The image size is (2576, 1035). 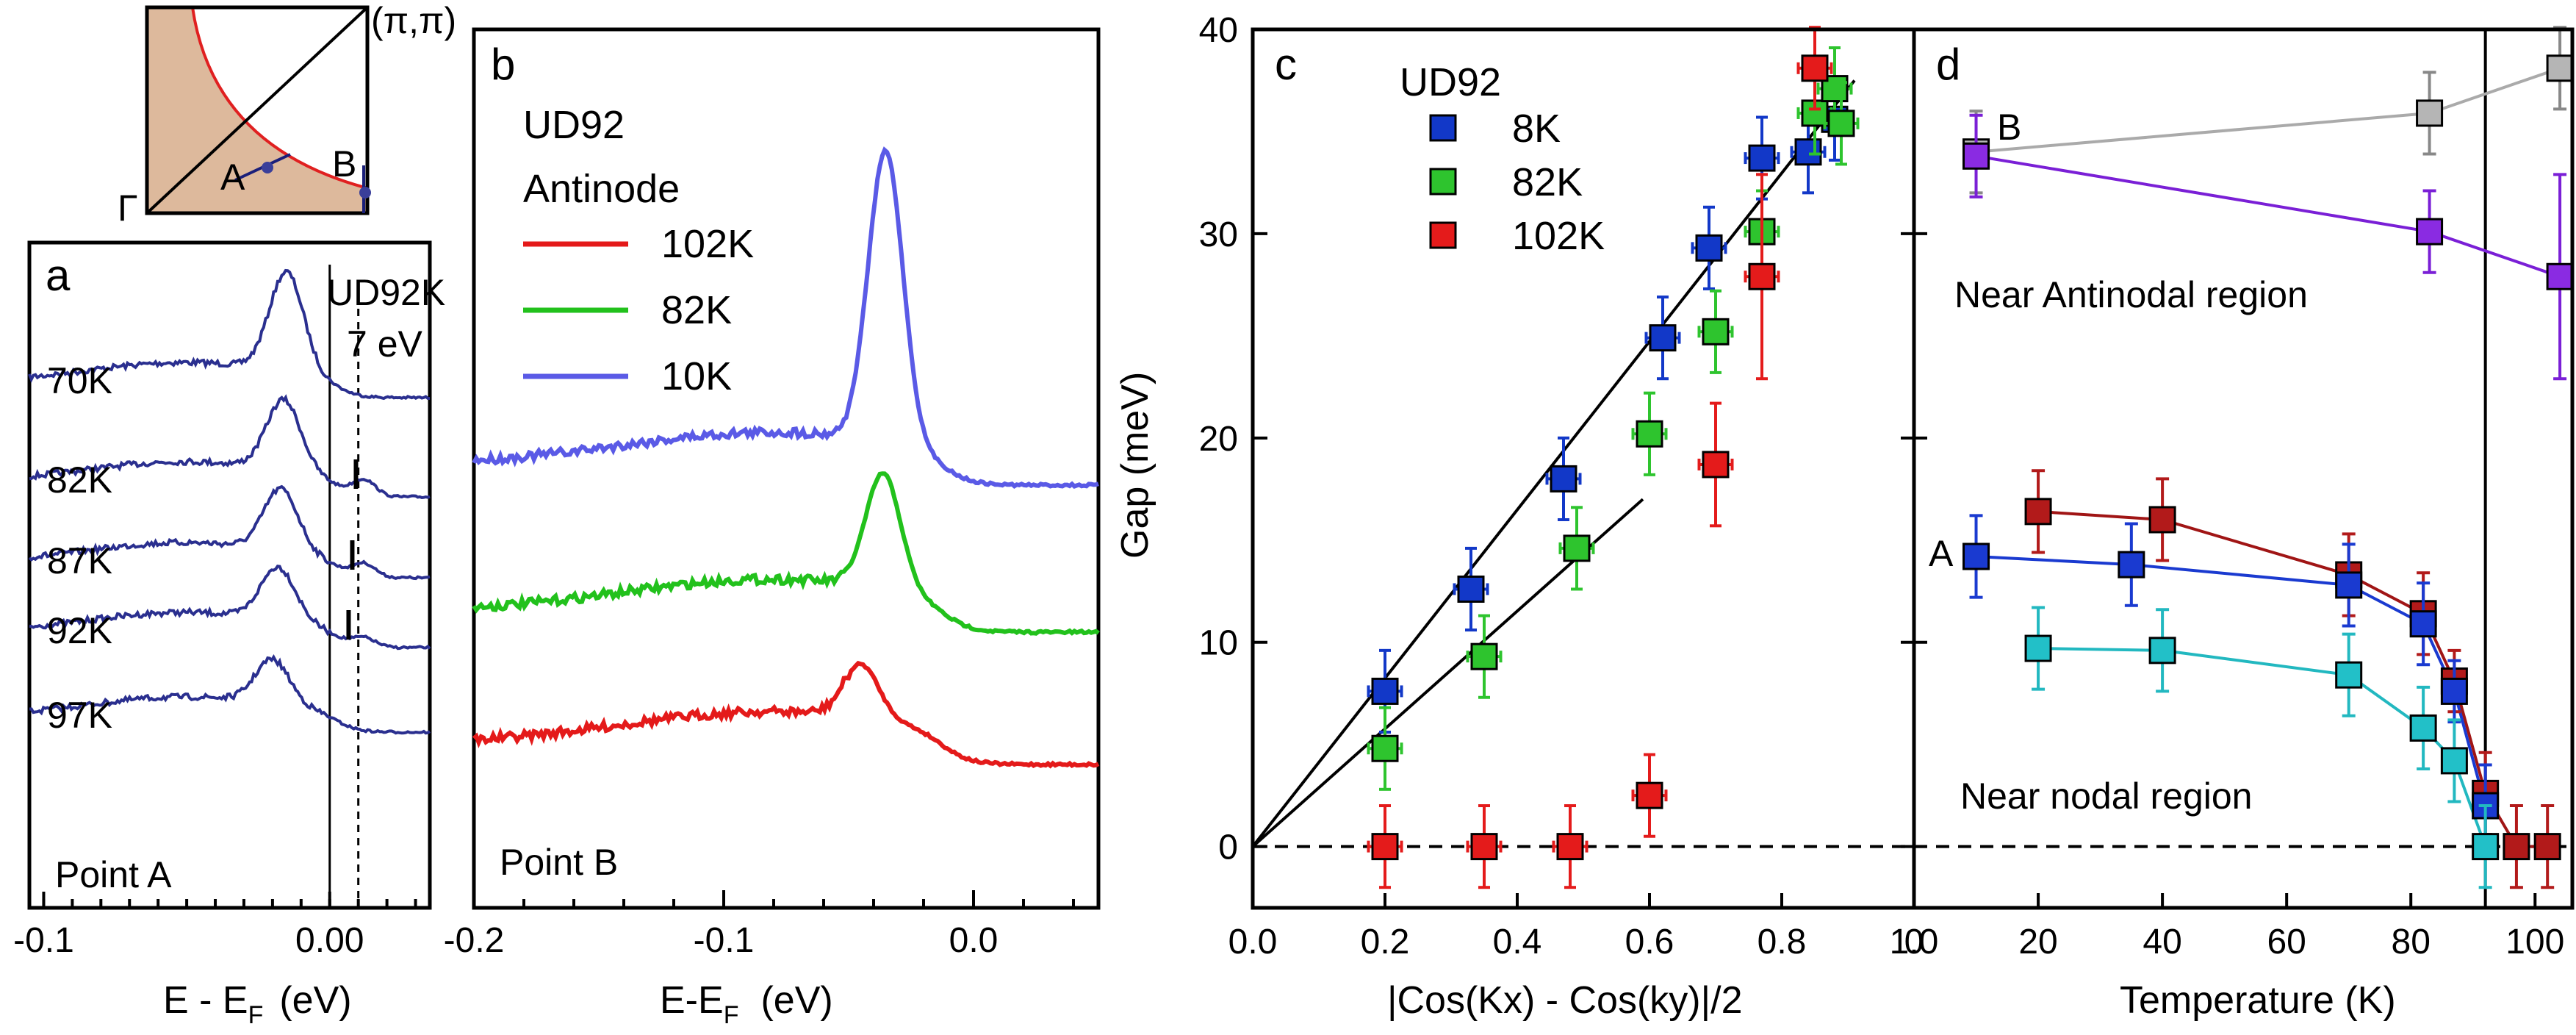 What do you see at coordinates (796, 1001) in the screenshot?
I see `panel-b-xlabel-unit: (eV)` at bounding box center [796, 1001].